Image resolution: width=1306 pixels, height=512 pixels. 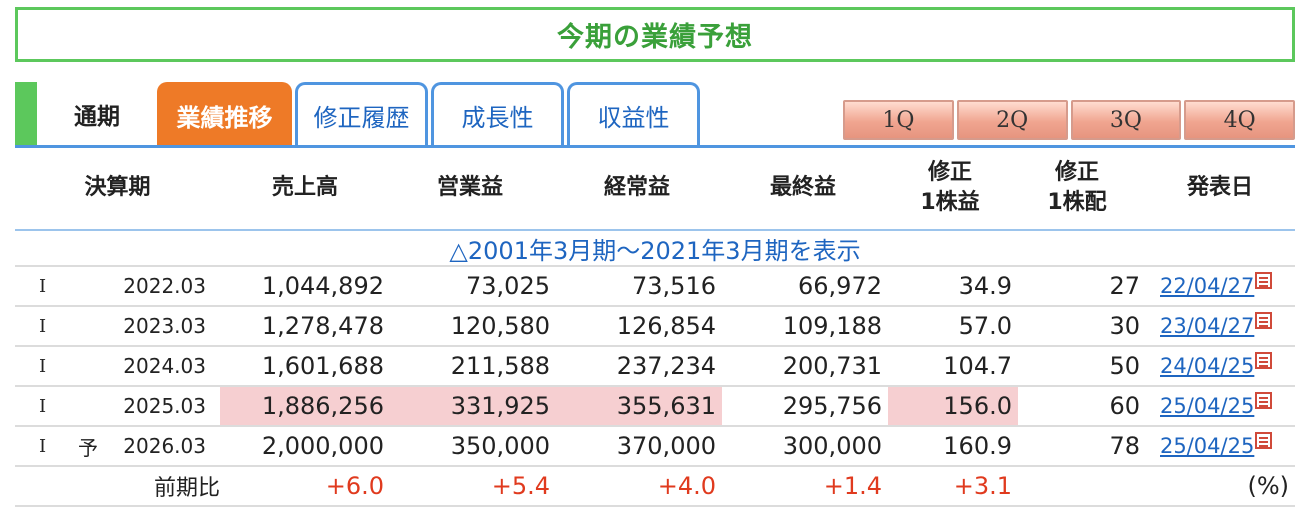 What do you see at coordinates (88, 447) in the screenshot?
I see `row-forecast-mark: 予` at bounding box center [88, 447].